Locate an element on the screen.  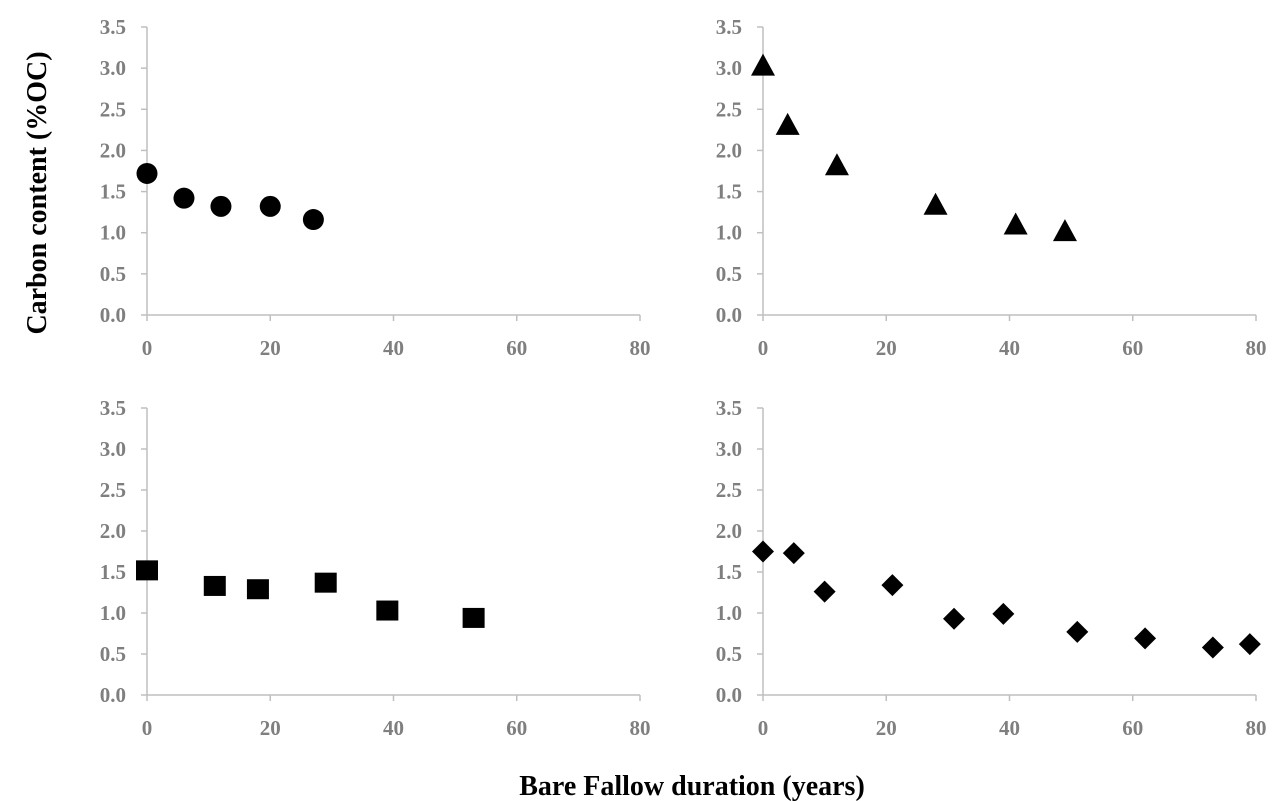
y-axis-title: Carbon content (%OC) is located at coordinates (37, 192).